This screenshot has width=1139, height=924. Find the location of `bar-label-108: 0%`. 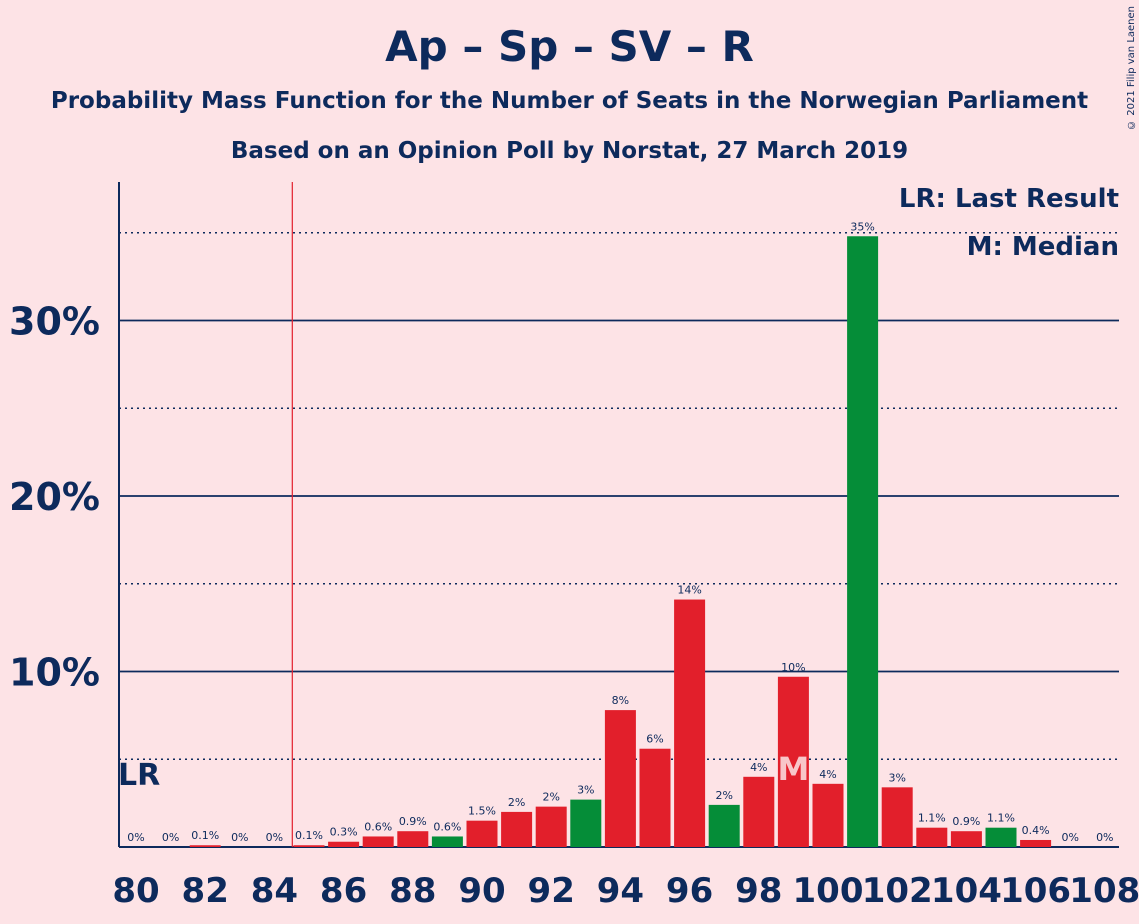

bar-label-108: 0% is located at coordinates (1104, 837).